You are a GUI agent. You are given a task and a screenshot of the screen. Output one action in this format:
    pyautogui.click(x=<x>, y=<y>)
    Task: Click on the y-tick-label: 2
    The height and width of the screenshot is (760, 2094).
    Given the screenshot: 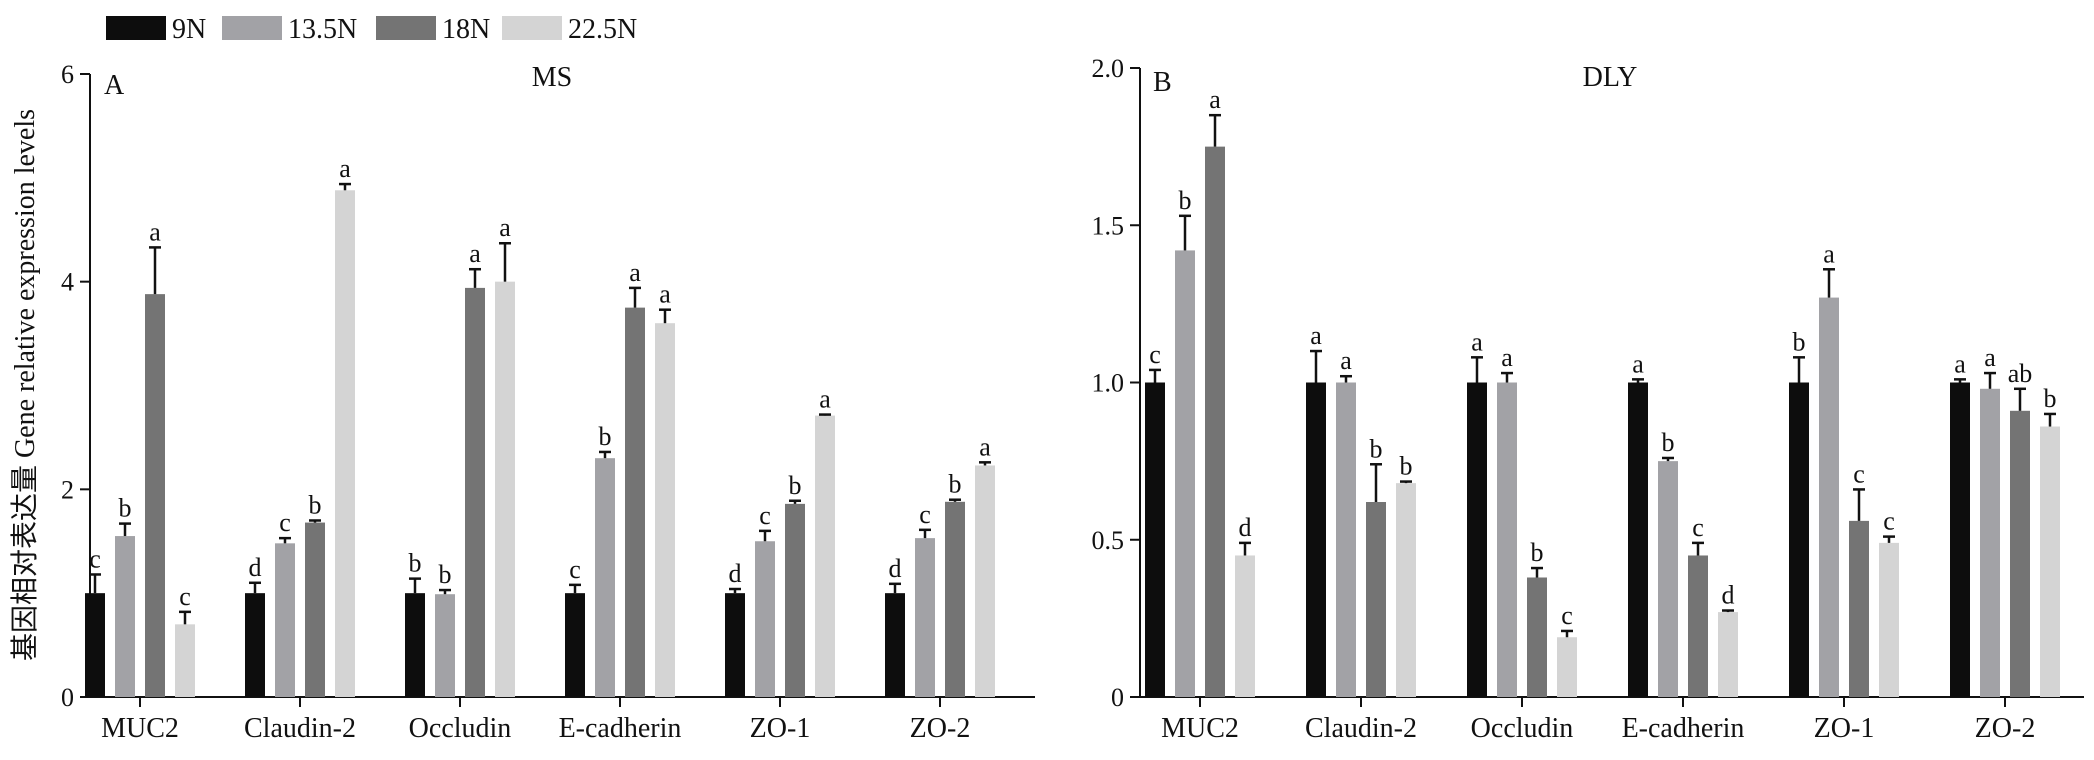 What is the action you would take?
    pyautogui.click(x=67, y=489)
    